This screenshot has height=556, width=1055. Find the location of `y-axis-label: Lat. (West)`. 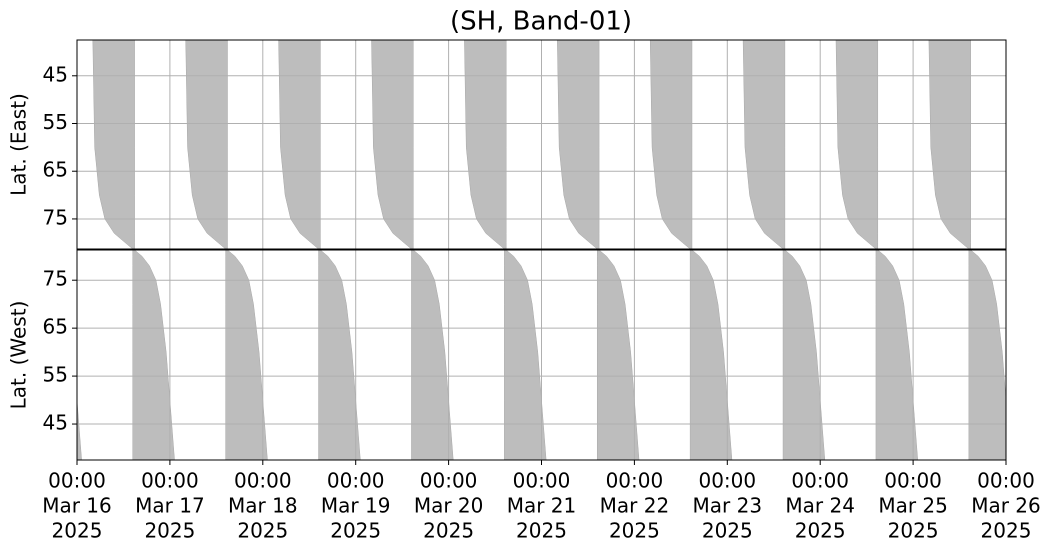

y-axis-label: Lat. (West) is located at coordinates (19, 355).